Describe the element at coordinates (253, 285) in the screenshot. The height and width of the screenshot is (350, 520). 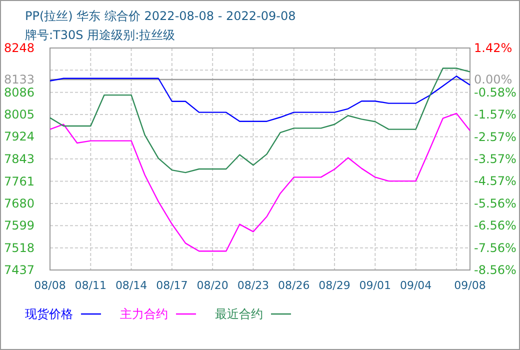
I see `x-tick-label: 08/23` at that location.